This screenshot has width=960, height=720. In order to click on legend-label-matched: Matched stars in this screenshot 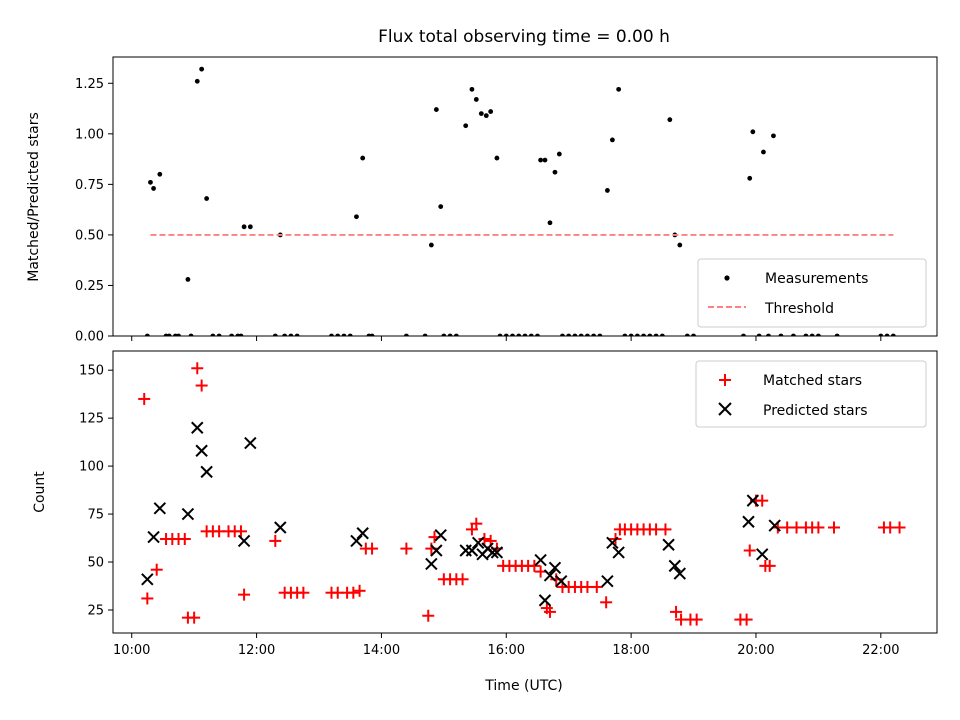, I will do `click(812, 381)`.